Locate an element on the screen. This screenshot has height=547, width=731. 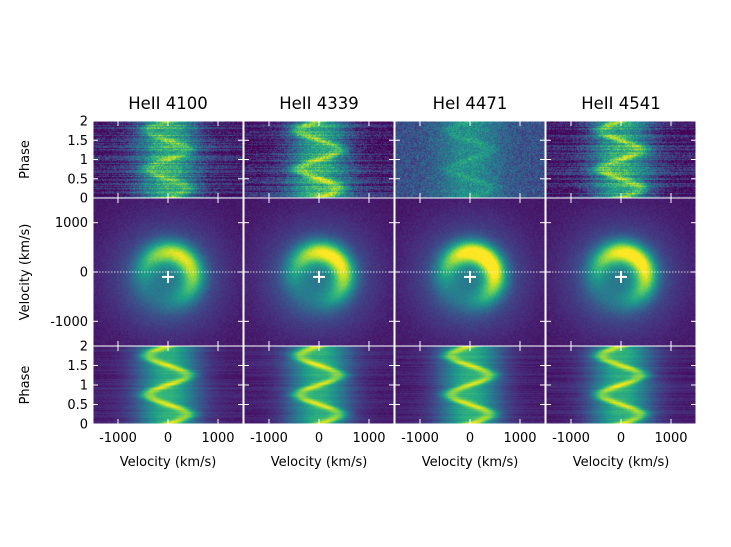
column-title: HeI 4471 is located at coordinates (470, 103).